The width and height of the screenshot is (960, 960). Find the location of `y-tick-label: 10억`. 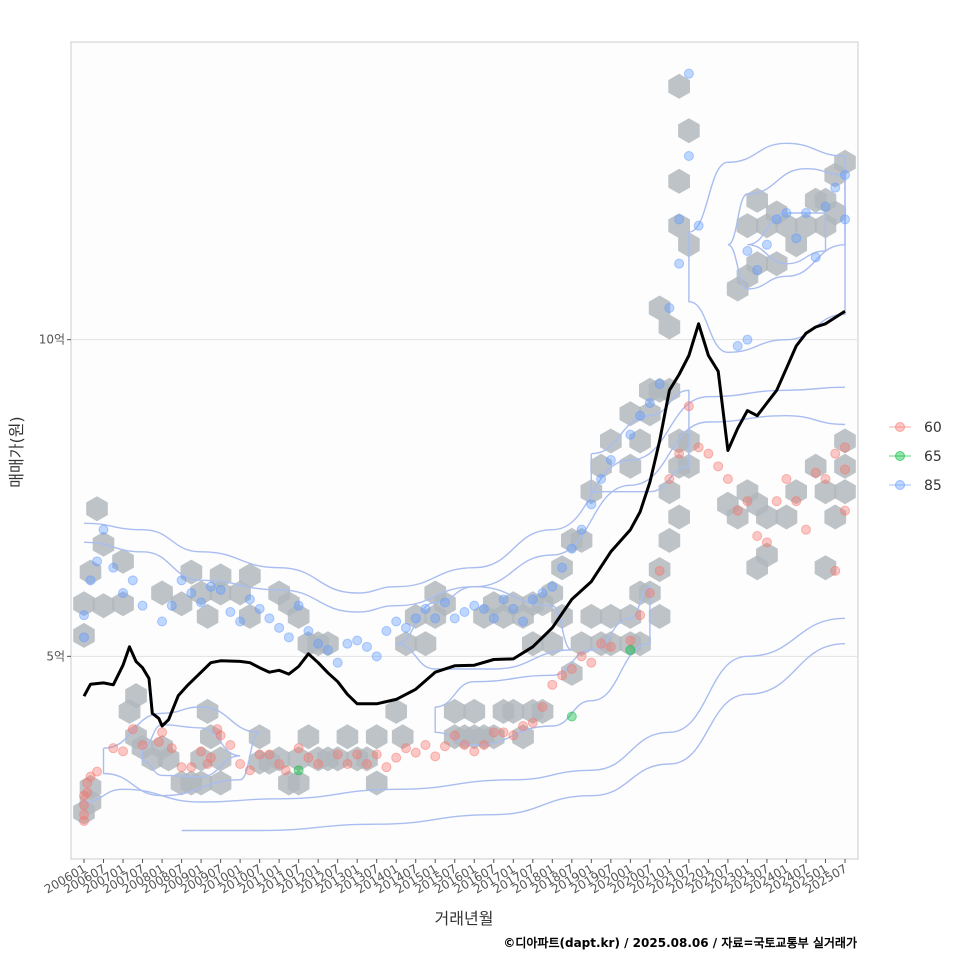

y-tick-label: 10억 is located at coordinates (52, 340).